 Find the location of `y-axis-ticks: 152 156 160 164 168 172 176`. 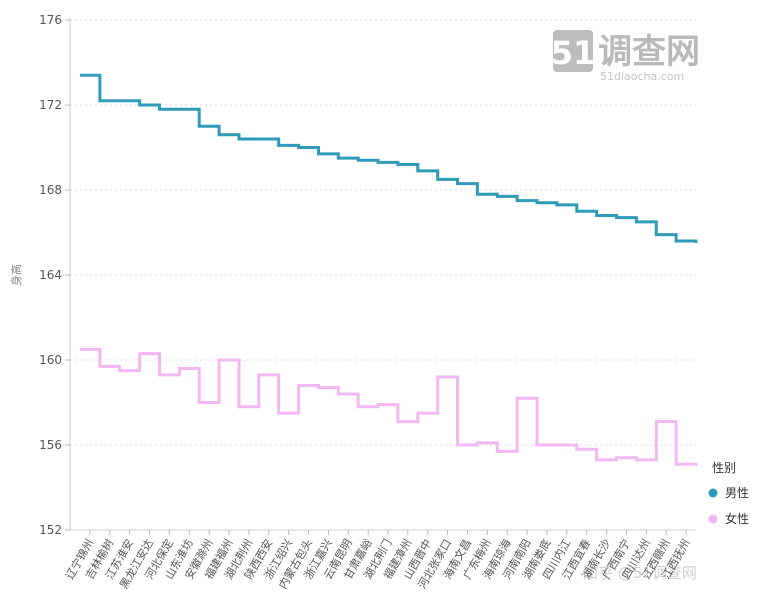

y-axis-ticks: 152 156 160 164 168 172 176 is located at coordinates (54, 275).